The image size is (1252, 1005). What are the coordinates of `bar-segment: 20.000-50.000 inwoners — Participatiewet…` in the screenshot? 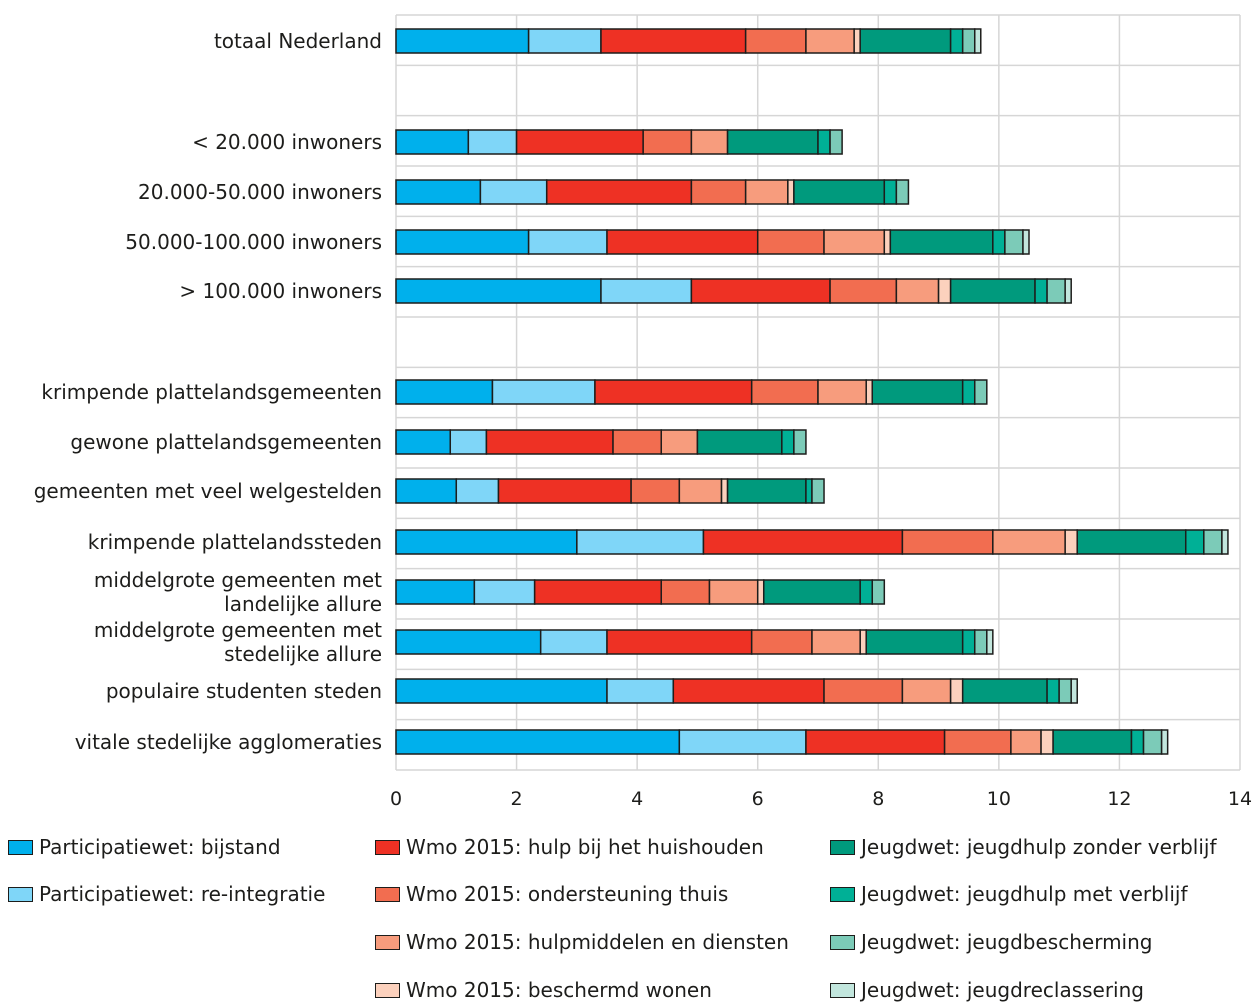 It's located at (438, 192).